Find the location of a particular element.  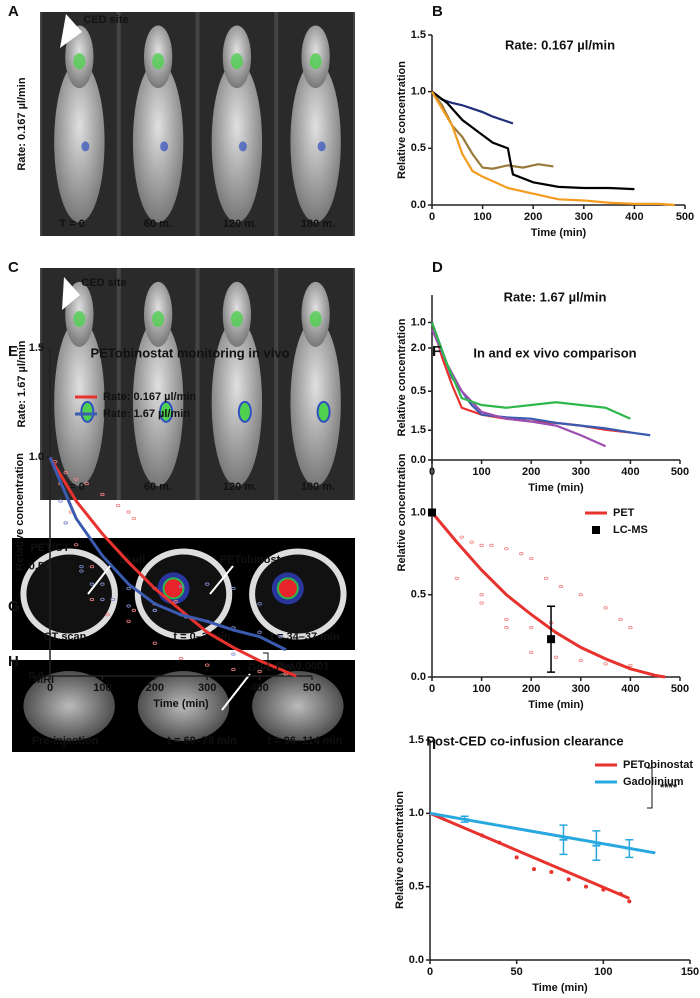

brain-slice is located at coordinates (183, 706).